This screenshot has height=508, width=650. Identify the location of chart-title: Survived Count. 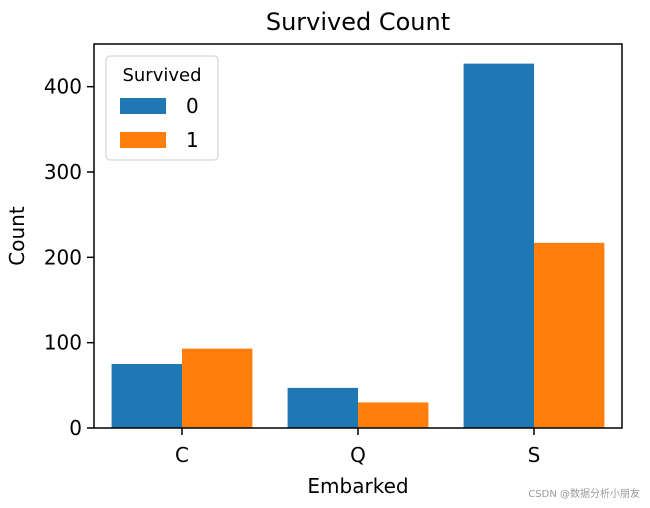
(358, 22).